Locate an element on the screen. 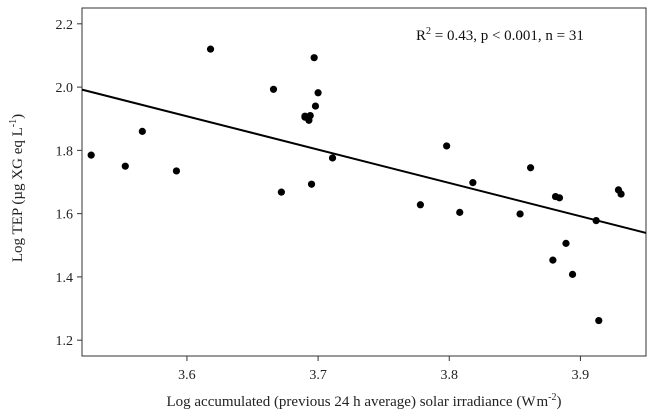 Image resolution: width=648 pixels, height=414 pixels. x-tick-label: 3.7 is located at coordinates (318, 375).